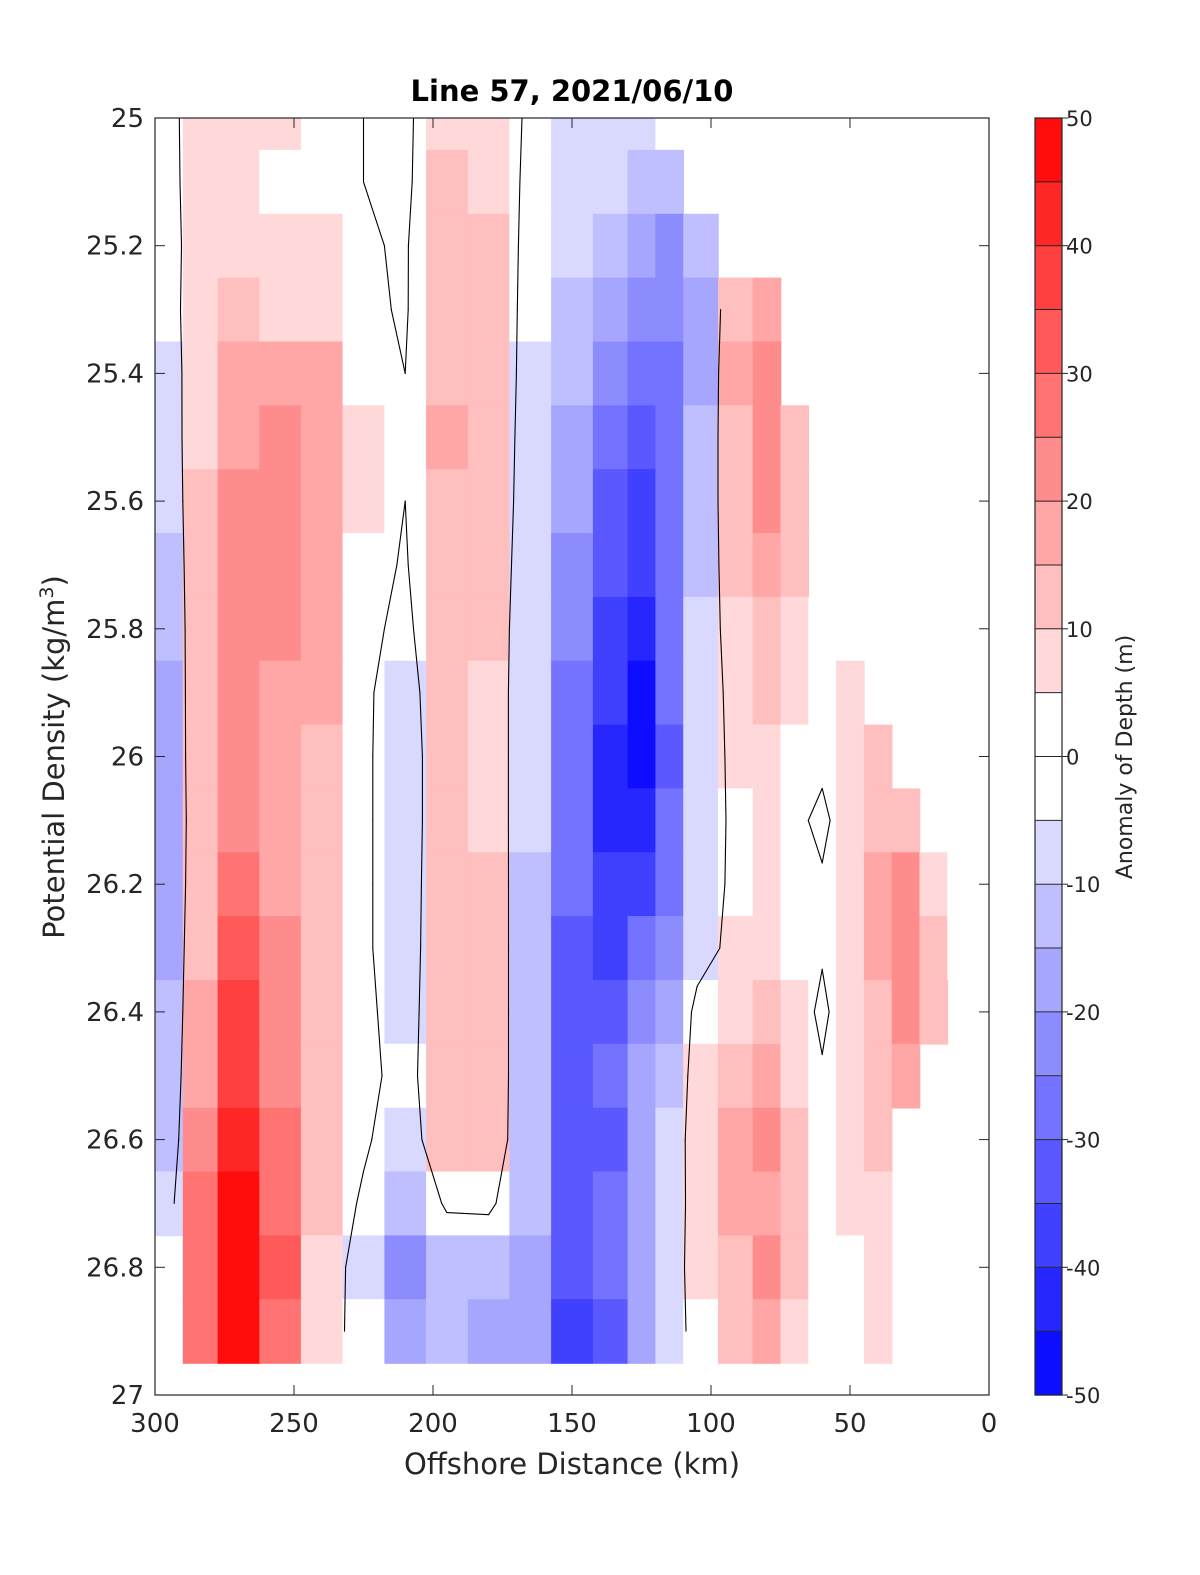  What do you see at coordinates (1083, 1268) in the screenshot?
I see `colorbar-tick-label: -40` at bounding box center [1083, 1268].